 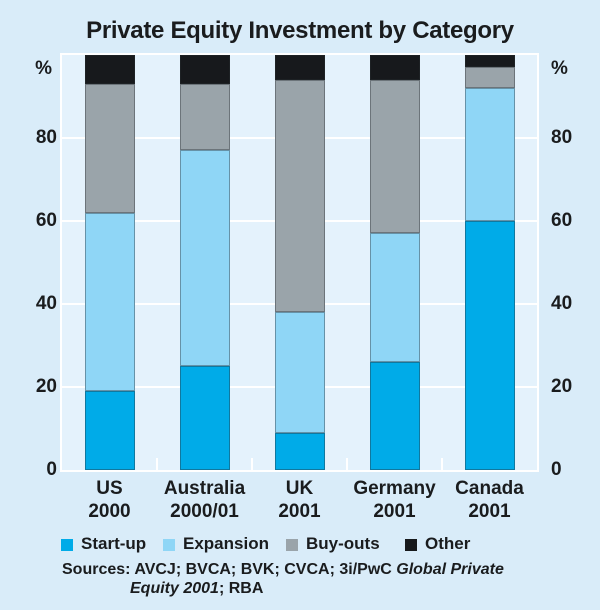 I want to click on legend-swatch-expansion, so click(x=169, y=544).